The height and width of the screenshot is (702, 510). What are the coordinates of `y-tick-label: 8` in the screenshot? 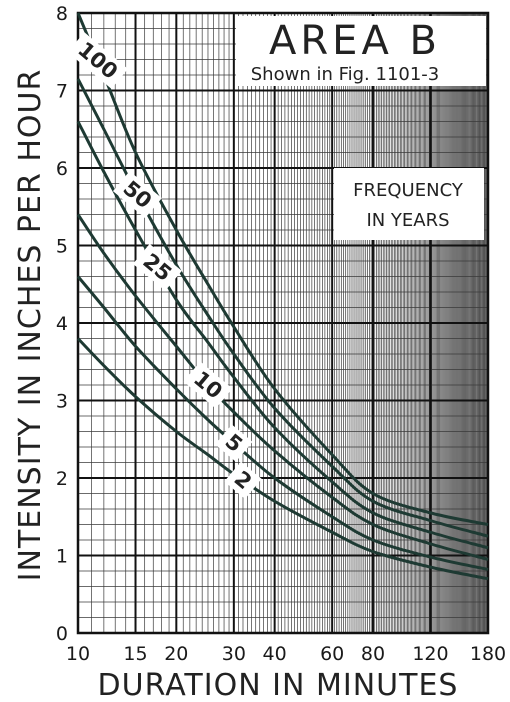 It's located at (62, 14).